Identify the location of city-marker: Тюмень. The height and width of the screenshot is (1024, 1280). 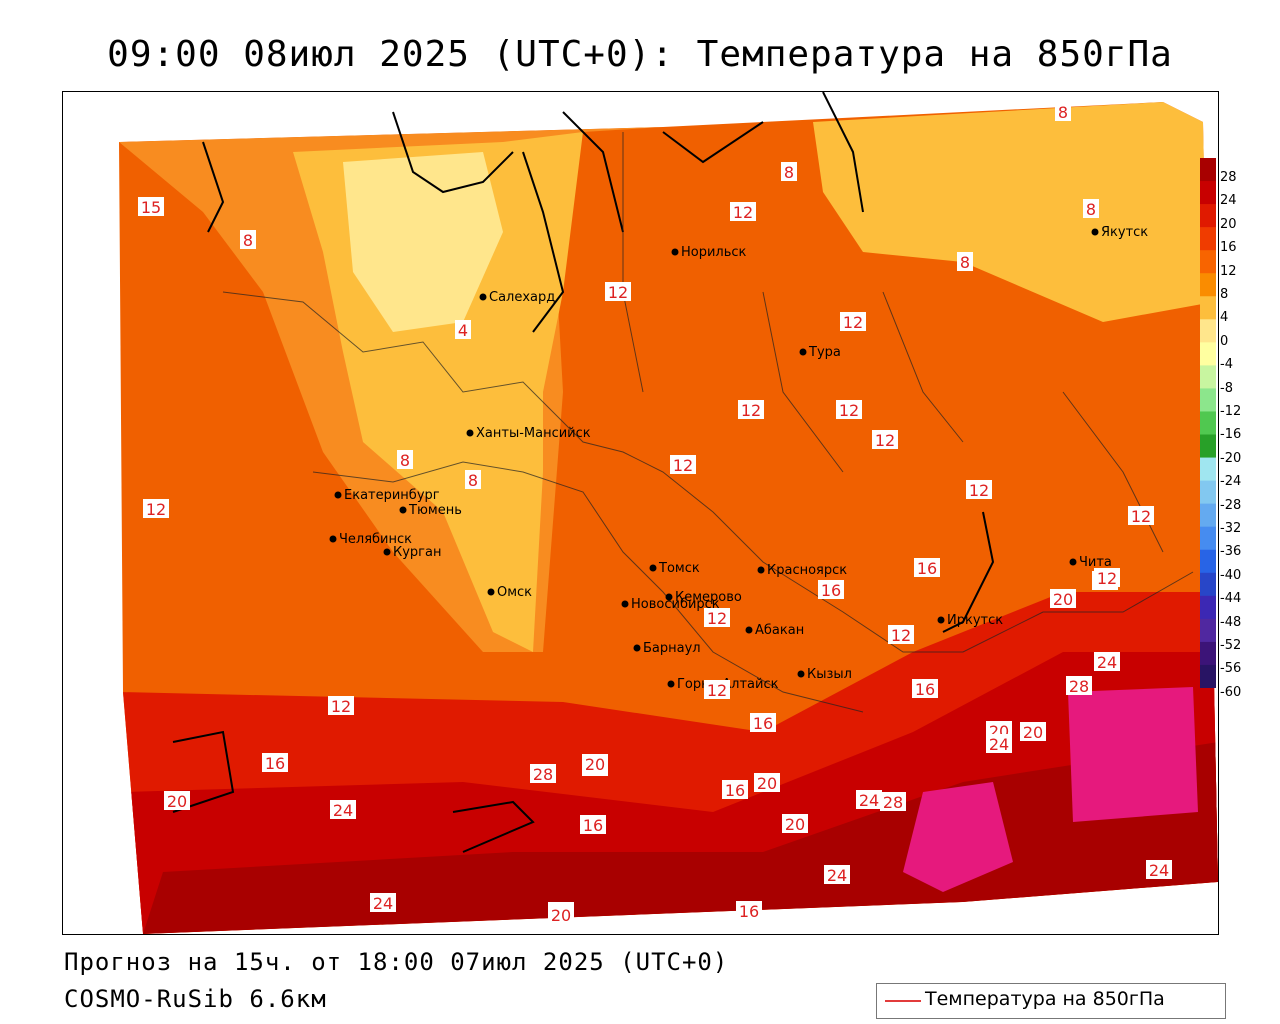
(430, 510).